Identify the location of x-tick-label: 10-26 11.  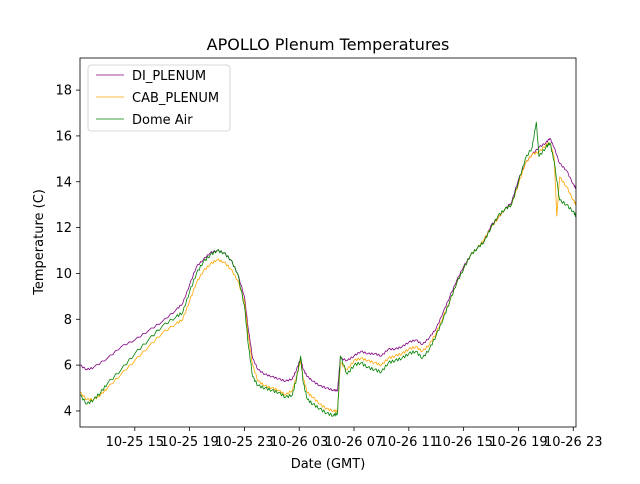
(409, 442).